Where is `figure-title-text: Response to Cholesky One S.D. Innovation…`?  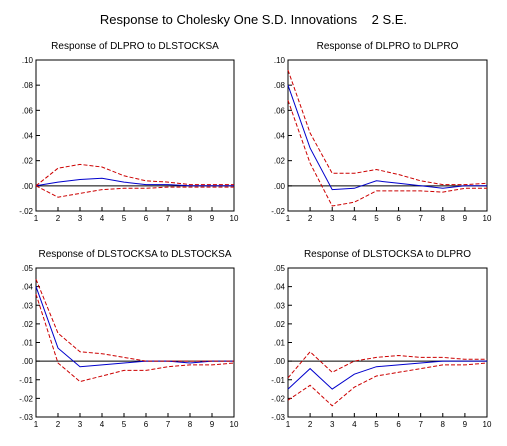
figure-title-text: Response to Cholesky One S.D. Innovation… is located at coordinates (228, 19).